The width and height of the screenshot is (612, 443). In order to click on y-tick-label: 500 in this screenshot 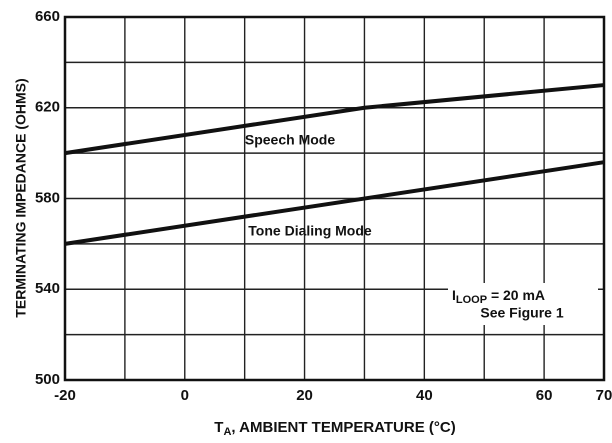, I will do `click(47, 379)`.